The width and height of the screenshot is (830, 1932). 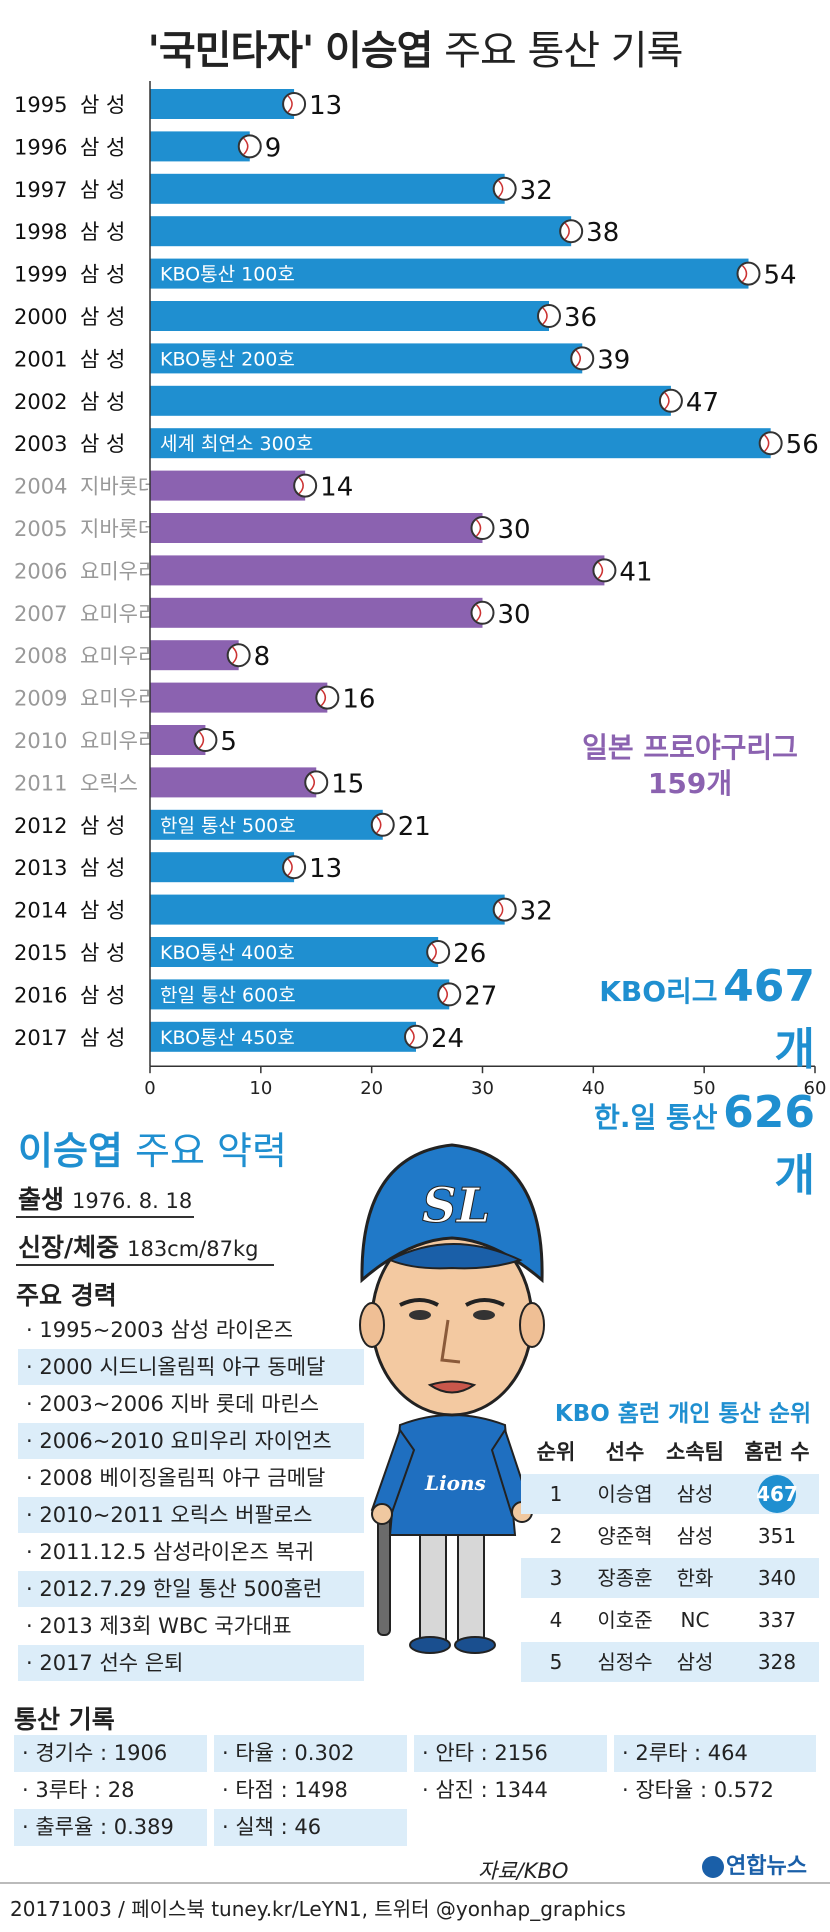 What do you see at coordinates (40, 911) in the screenshot?
I see `year-label: 2014` at bounding box center [40, 911].